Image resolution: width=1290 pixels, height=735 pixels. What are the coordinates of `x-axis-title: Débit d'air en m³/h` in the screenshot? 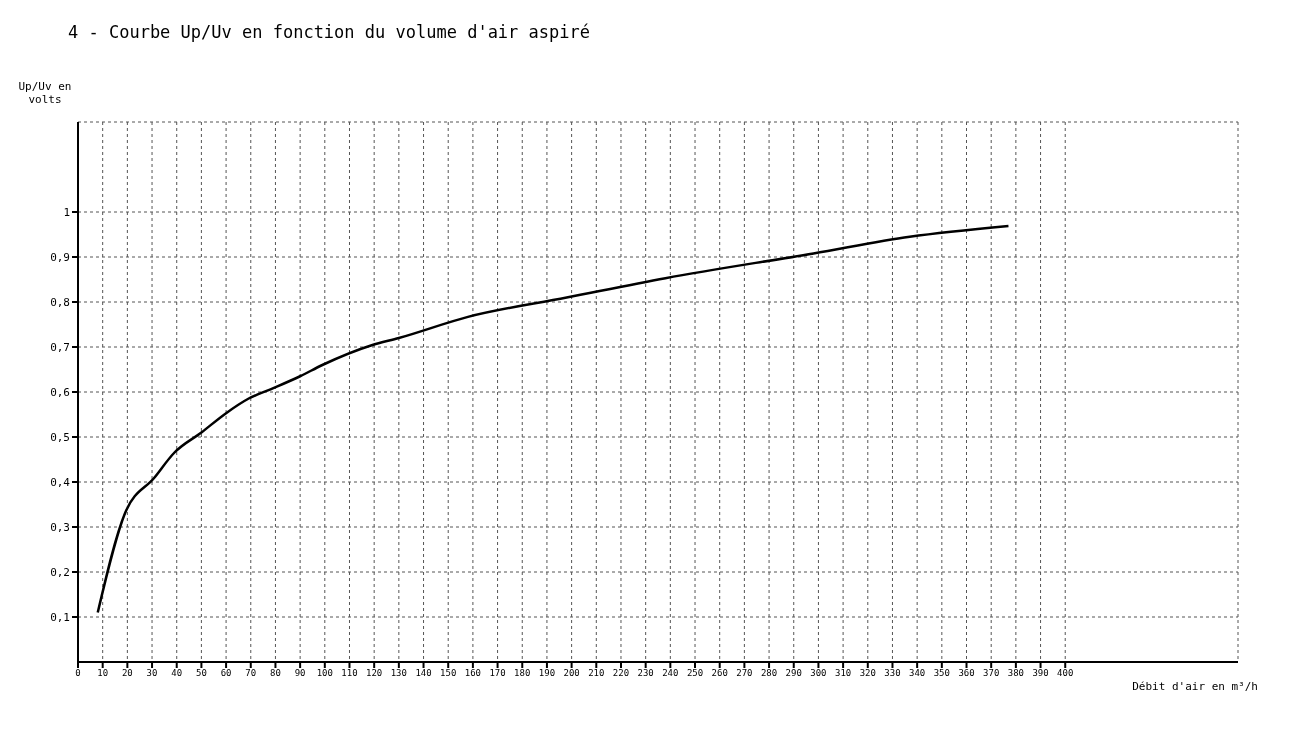 It's located at (1183, 686).